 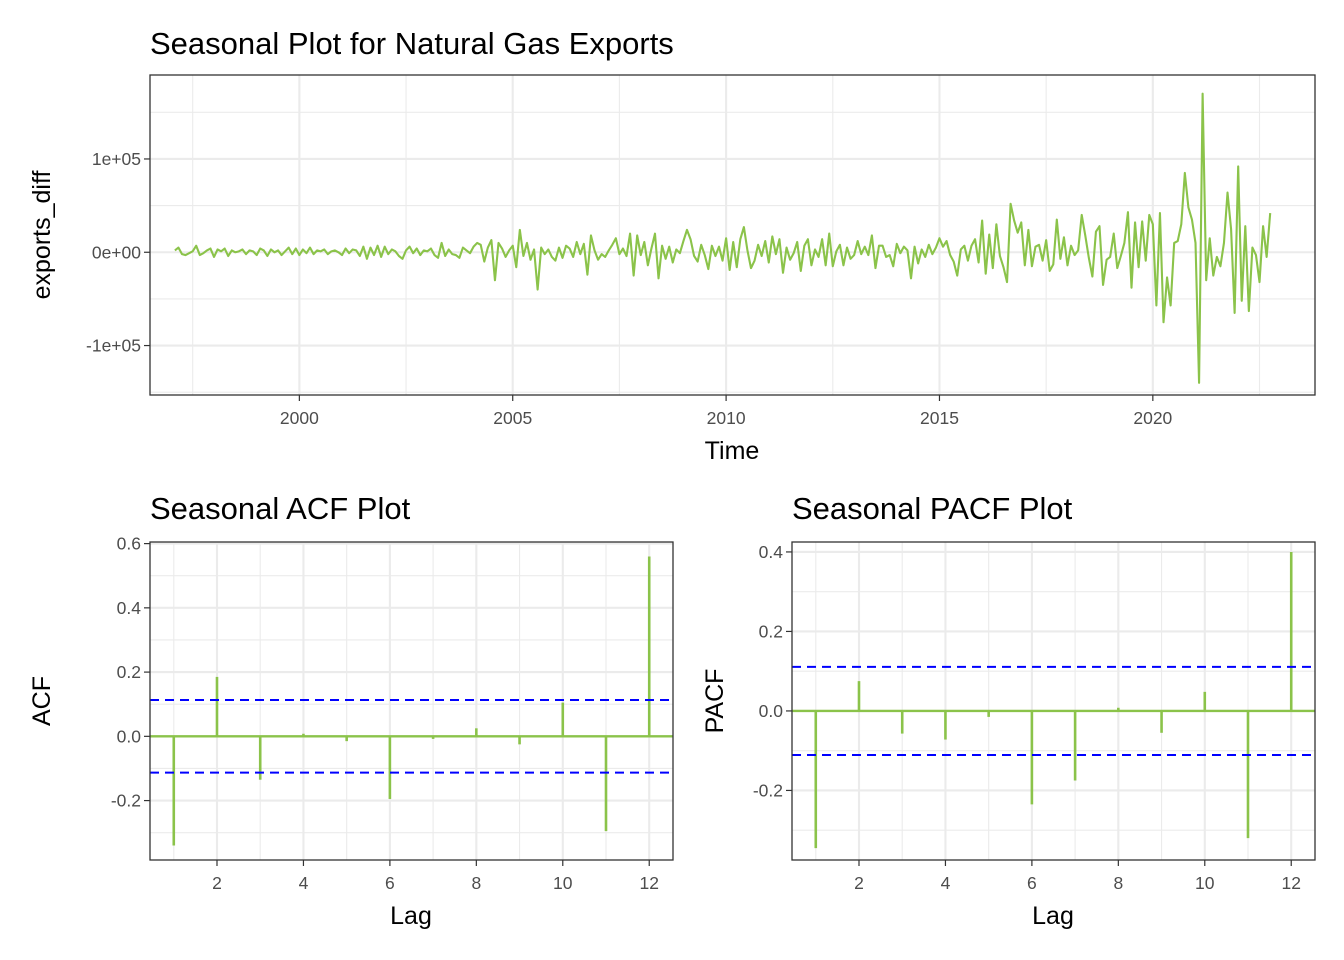 I want to click on pacf-y-tick-label: 0.2, so click(x=771, y=631).